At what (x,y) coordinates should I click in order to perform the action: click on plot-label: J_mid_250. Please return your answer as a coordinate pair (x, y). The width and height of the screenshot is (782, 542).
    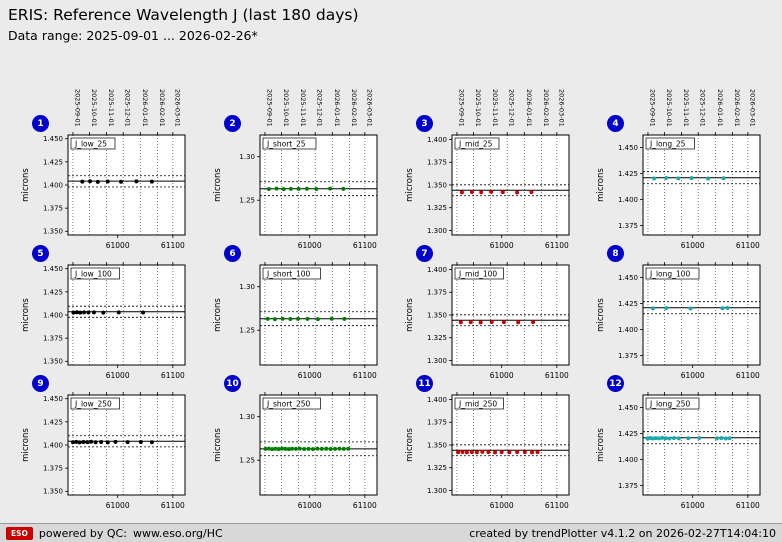
    Looking at the image, I should click on (477, 404).